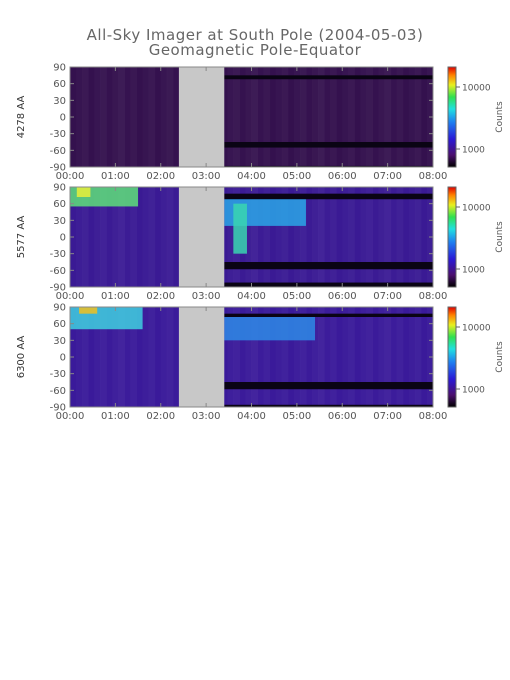  I want to click on y-axis-label: 5577 AA, so click(21, 237).